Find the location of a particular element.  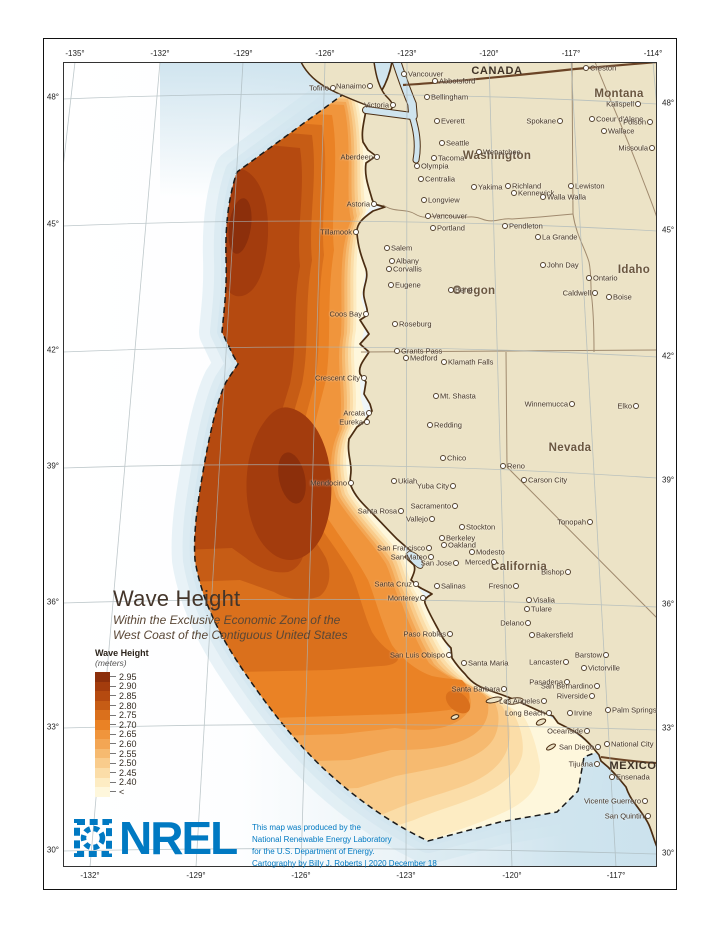

city-label: Creston is located at coordinates (603, 68).